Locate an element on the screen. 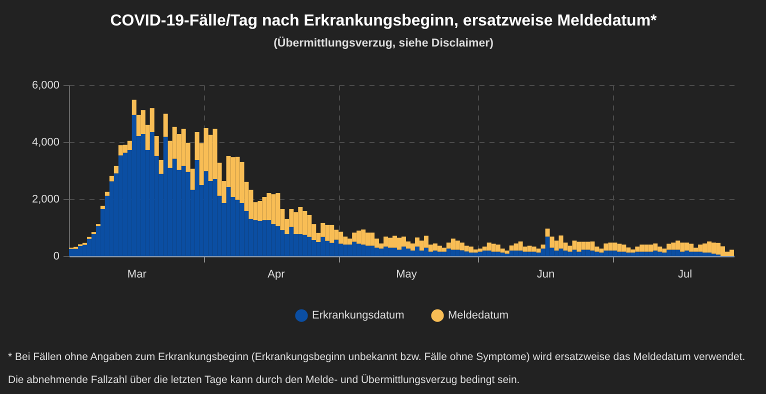  legend-label: Erkrankungsdatum is located at coordinates (358, 316).